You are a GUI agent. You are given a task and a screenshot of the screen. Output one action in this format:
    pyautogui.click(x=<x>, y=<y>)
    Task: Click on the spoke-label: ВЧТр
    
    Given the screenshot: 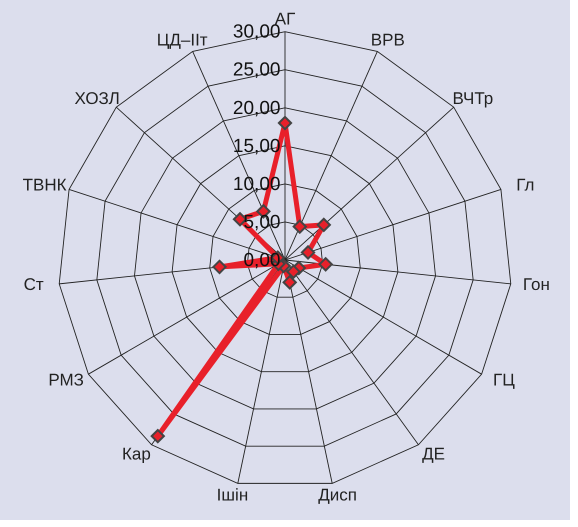 What is the action you would take?
    pyautogui.click(x=473, y=98)
    